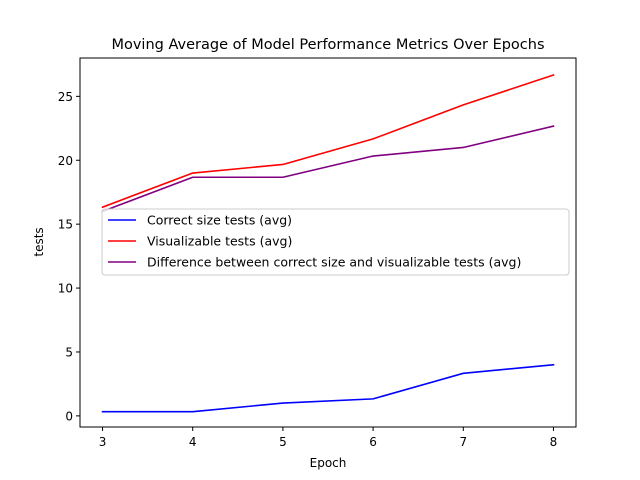 This screenshot has height=480, width=640. What do you see at coordinates (103, 442) in the screenshot?
I see `x-tick-label: 3` at bounding box center [103, 442].